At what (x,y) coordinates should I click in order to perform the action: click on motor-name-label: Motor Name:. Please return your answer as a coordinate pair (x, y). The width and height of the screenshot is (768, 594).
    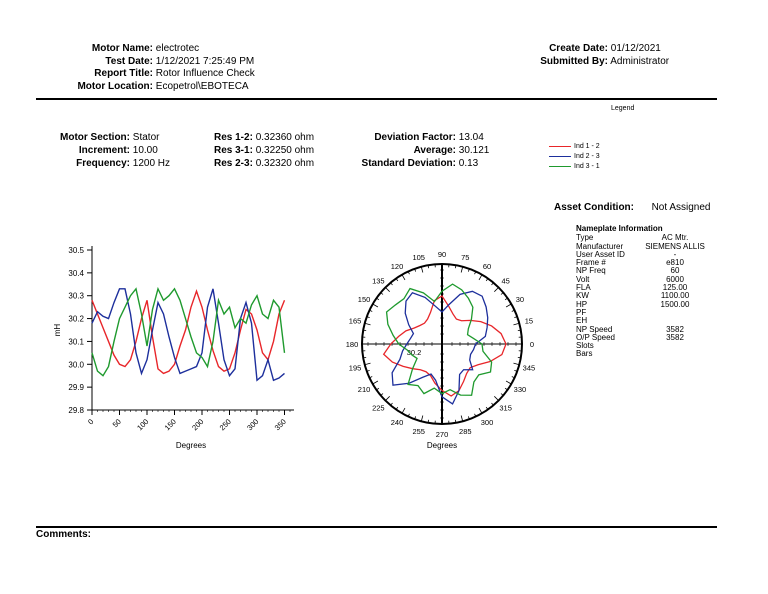
    Looking at the image, I should click on (122, 48).